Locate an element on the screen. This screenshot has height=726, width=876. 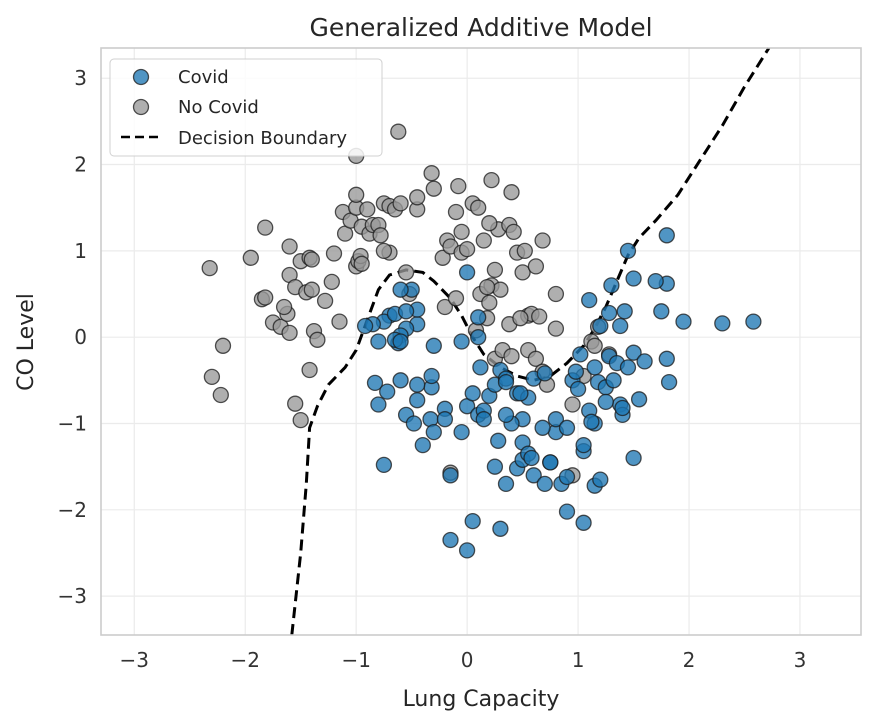
x-tick-label: 2 is located at coordinates (689, 660).